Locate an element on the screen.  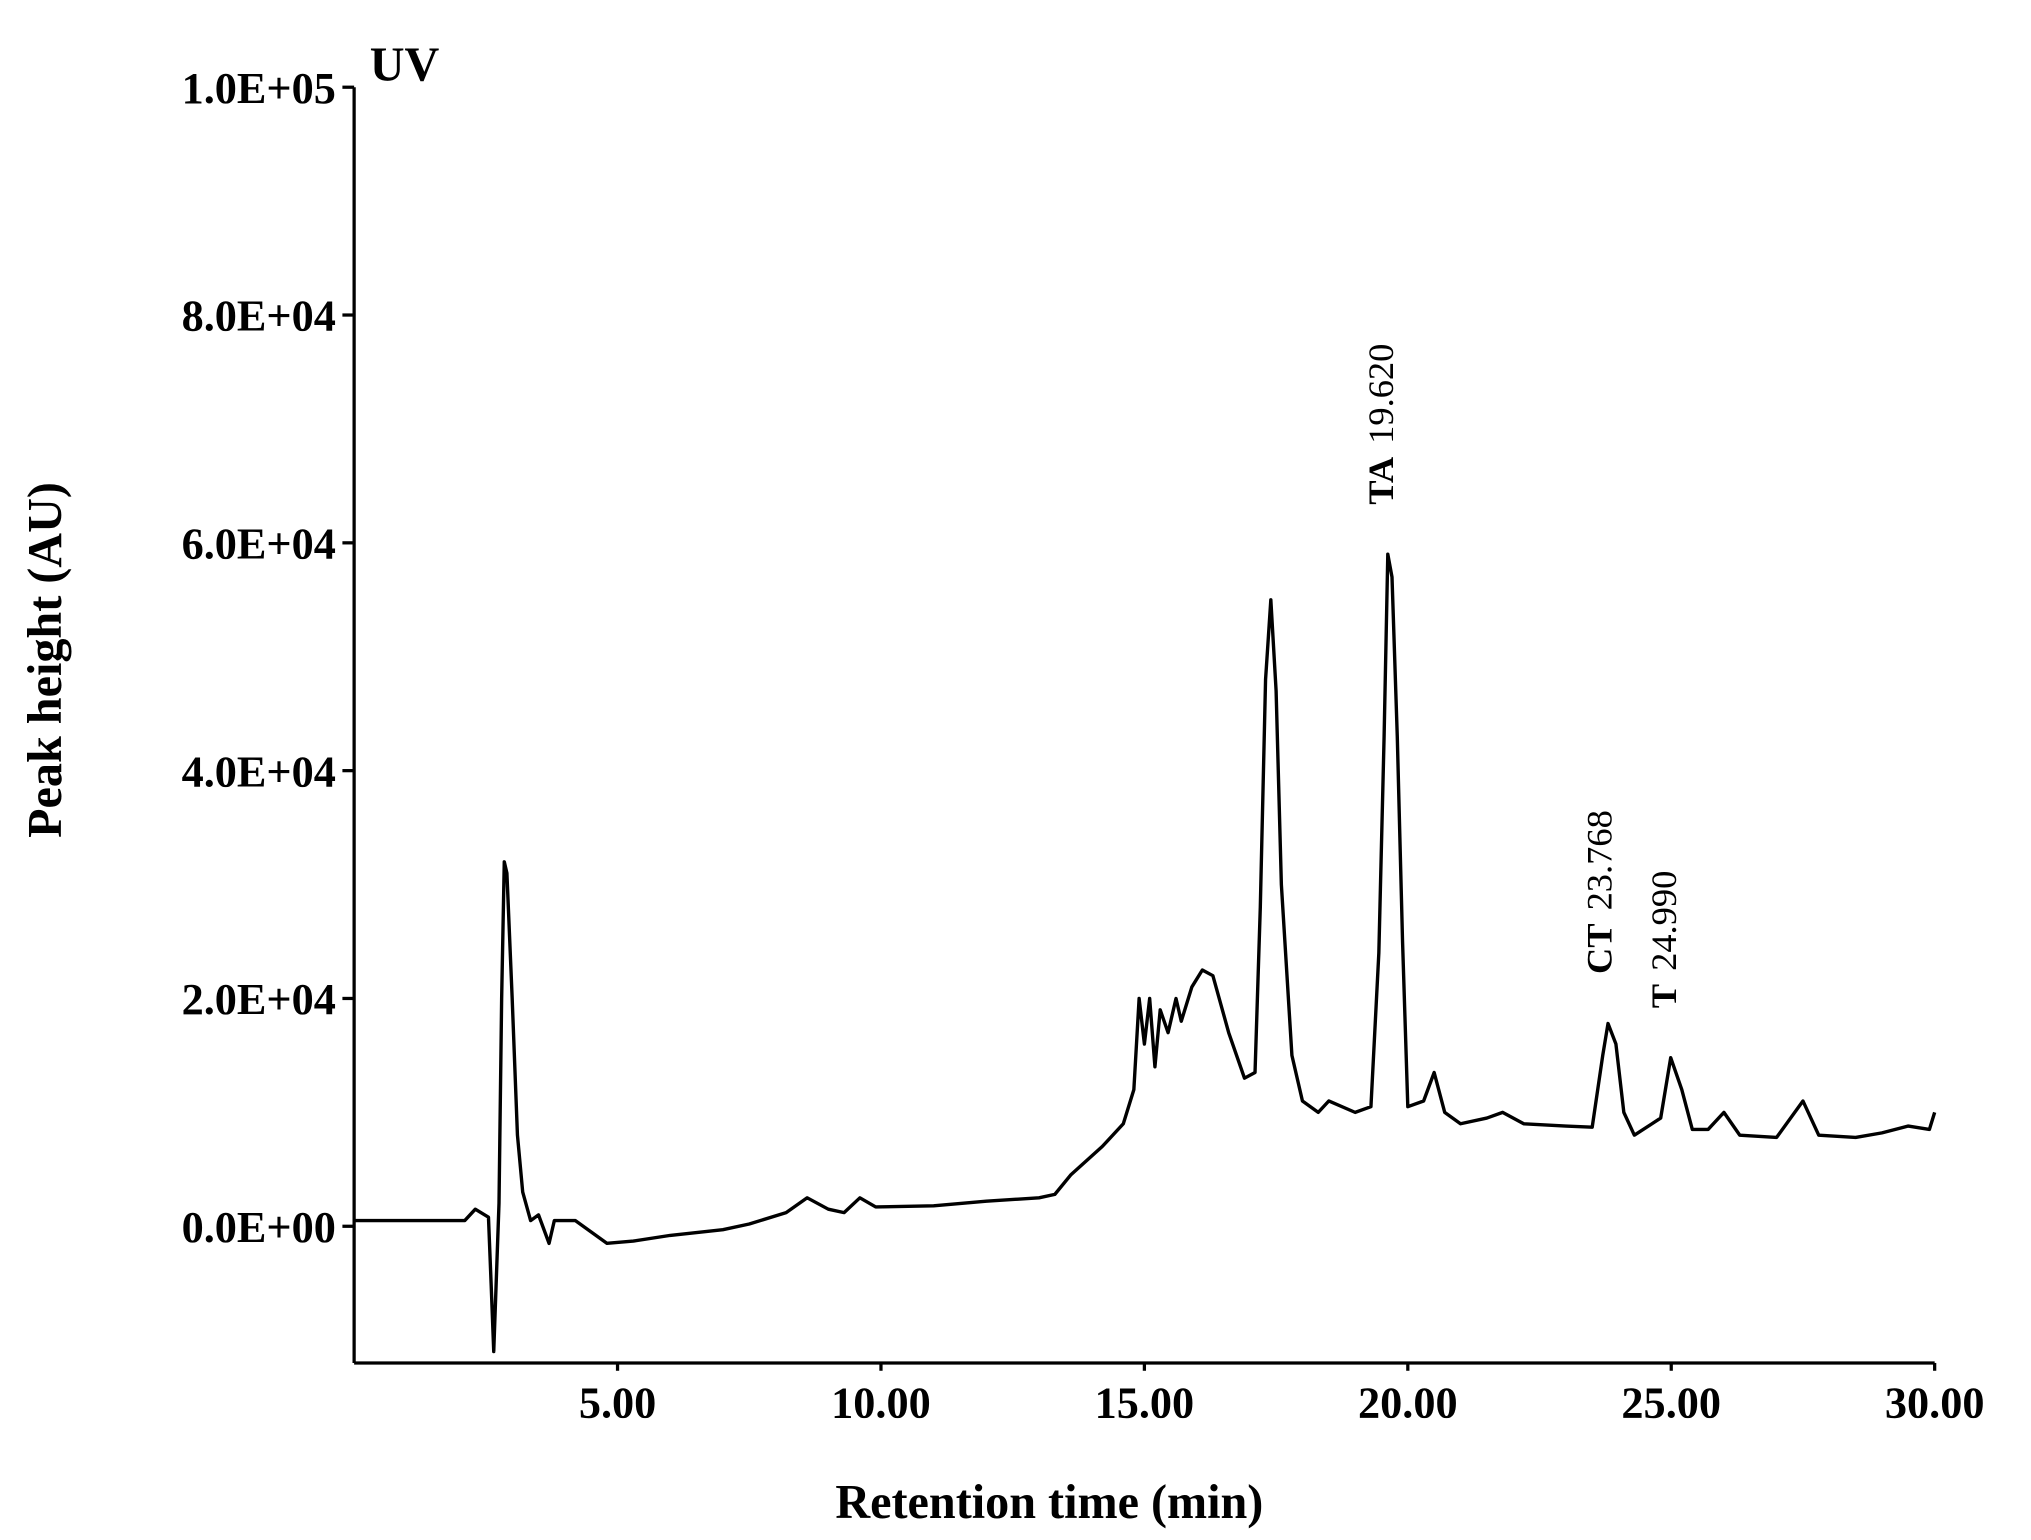
peak-name: T is located at coordinates (1664, 996).